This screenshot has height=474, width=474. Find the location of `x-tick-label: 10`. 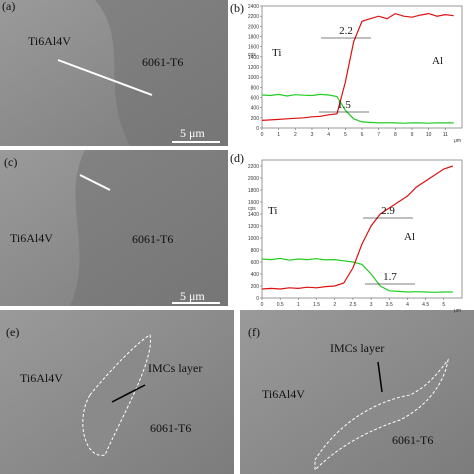

x-tick-label: 10 is located at coordinates (429, 135).